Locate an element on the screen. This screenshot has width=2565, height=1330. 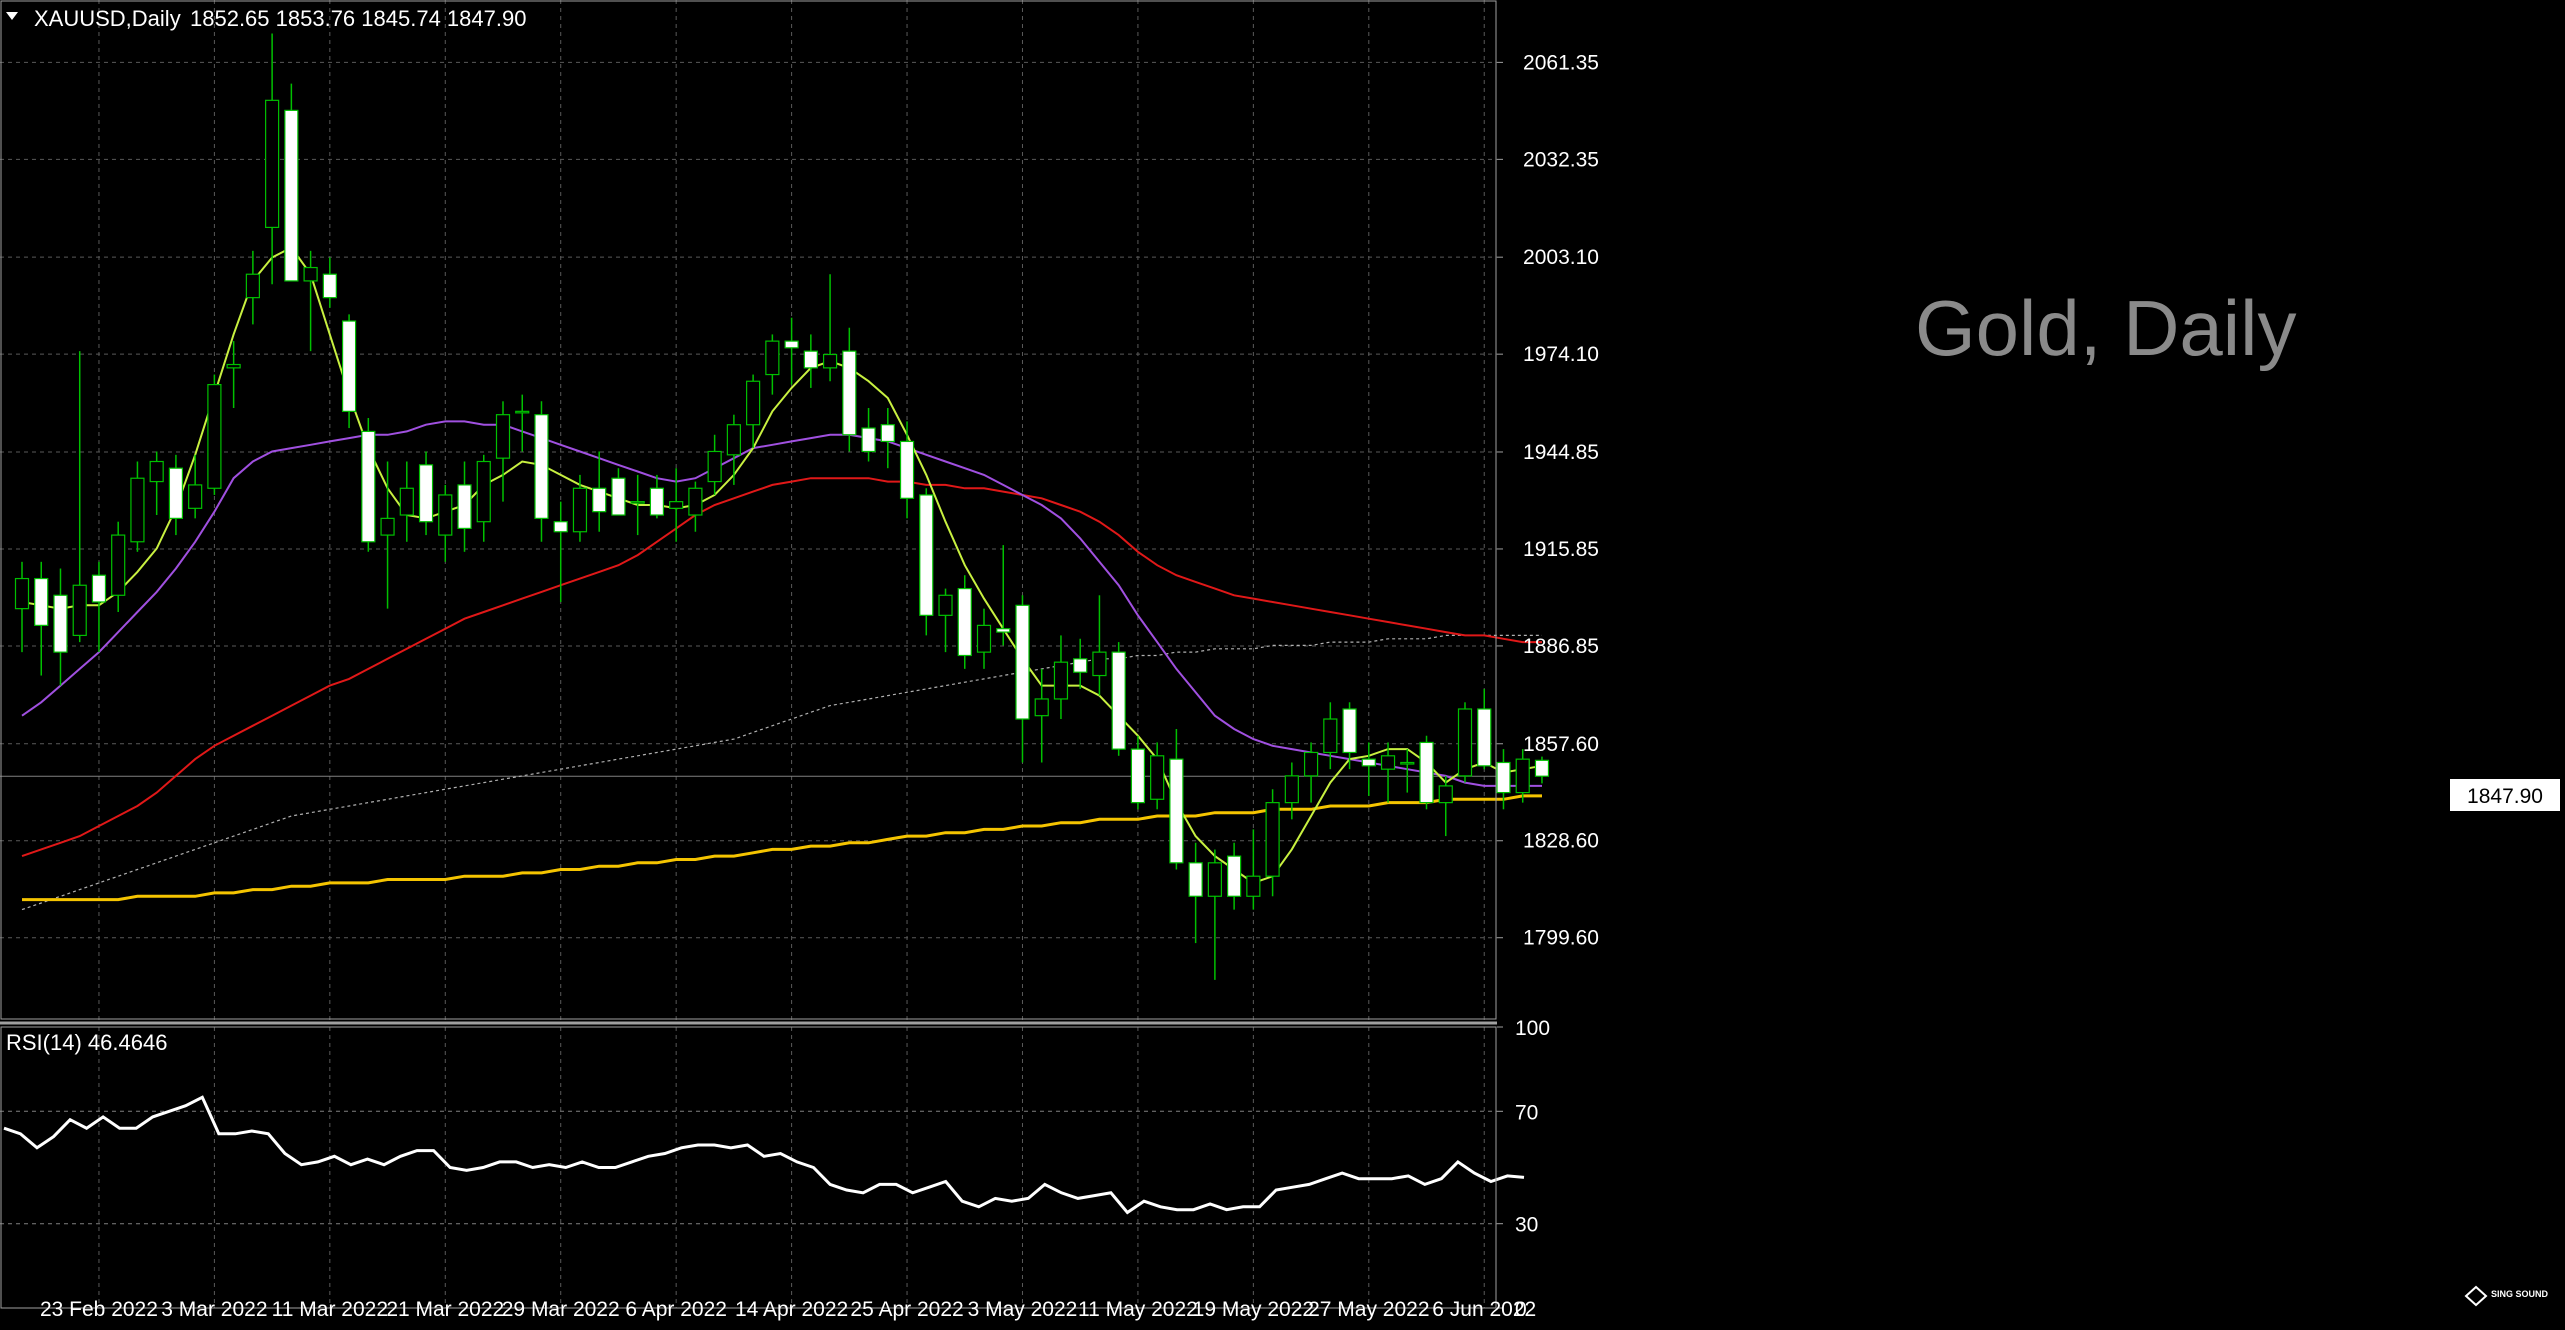
date-tick-label: 27 May 2022 is located at coordinates (1368, 1309).